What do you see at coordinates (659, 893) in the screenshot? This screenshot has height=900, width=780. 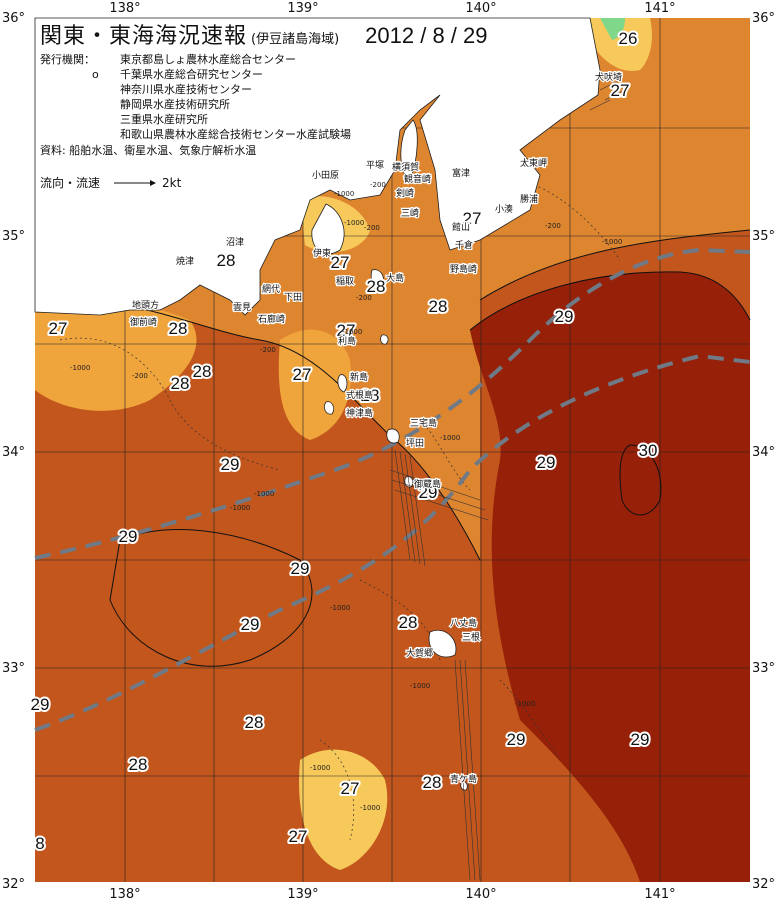 I see `lon-label-141-bottom: 141°` at bounding box center [659, 893].